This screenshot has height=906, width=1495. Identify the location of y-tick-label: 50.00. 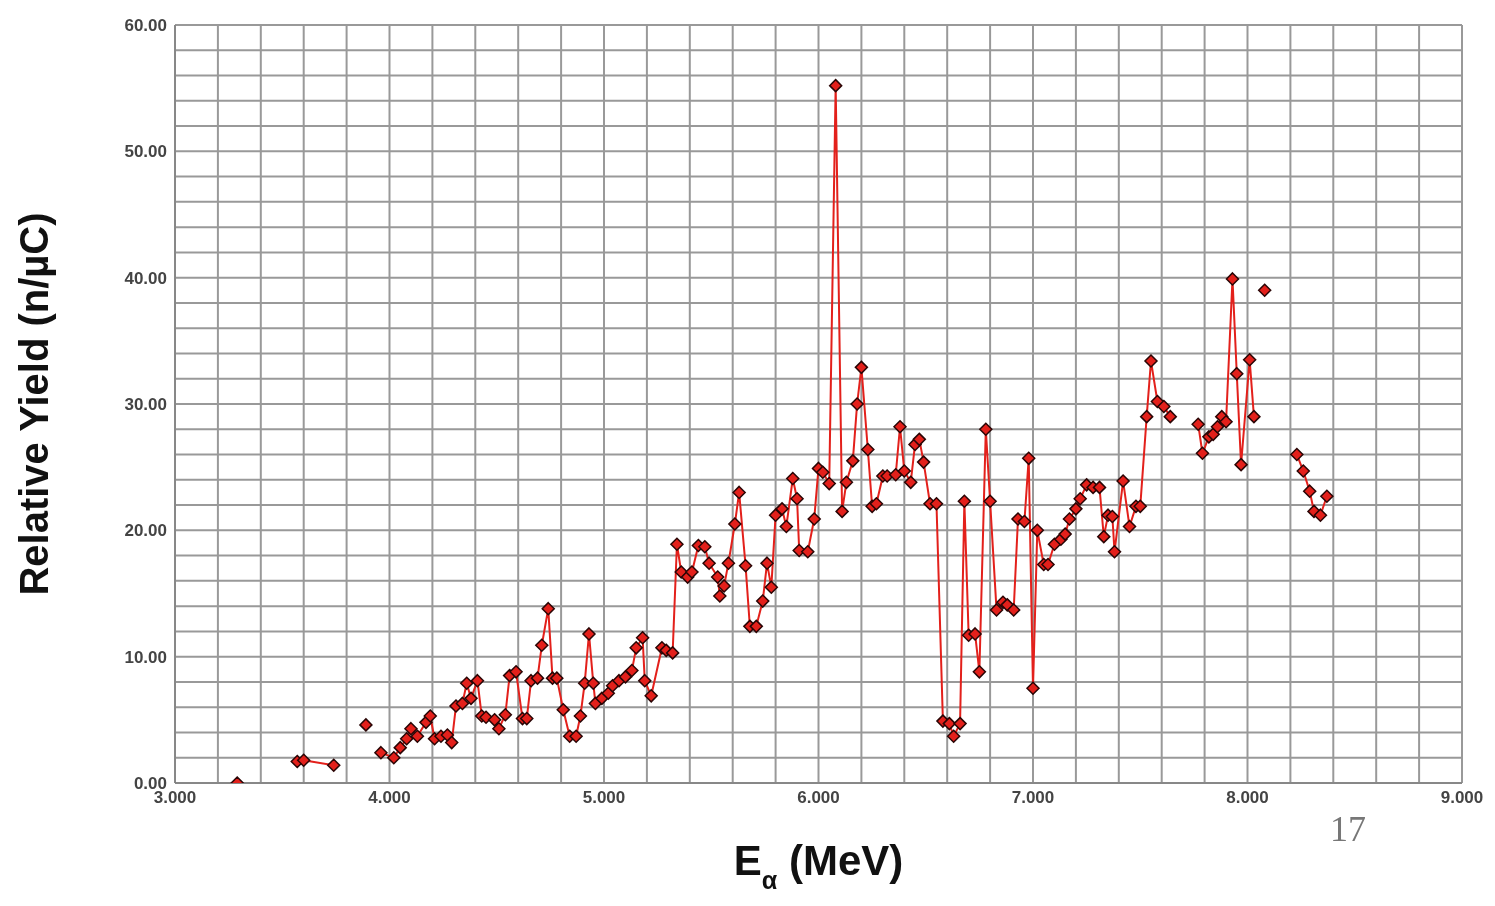
(145, 152).